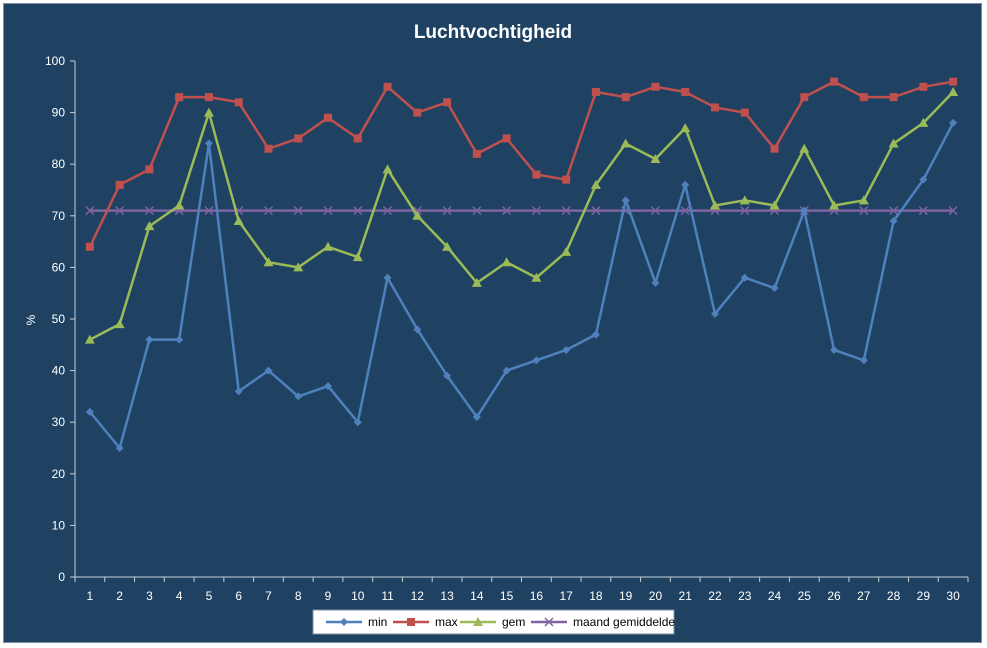  I want to click on x-tick-label: 11, so click(387, 596).